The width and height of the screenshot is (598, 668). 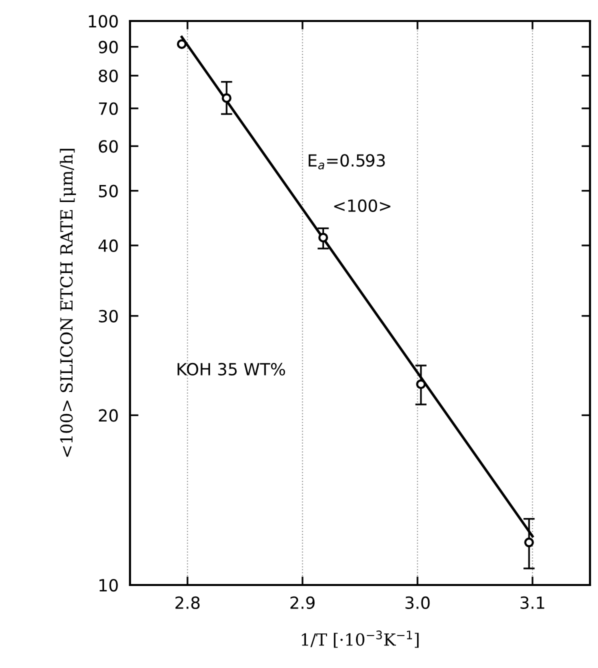 I want to click on x-tick-label: 2.9, so click(x=302, y=603).